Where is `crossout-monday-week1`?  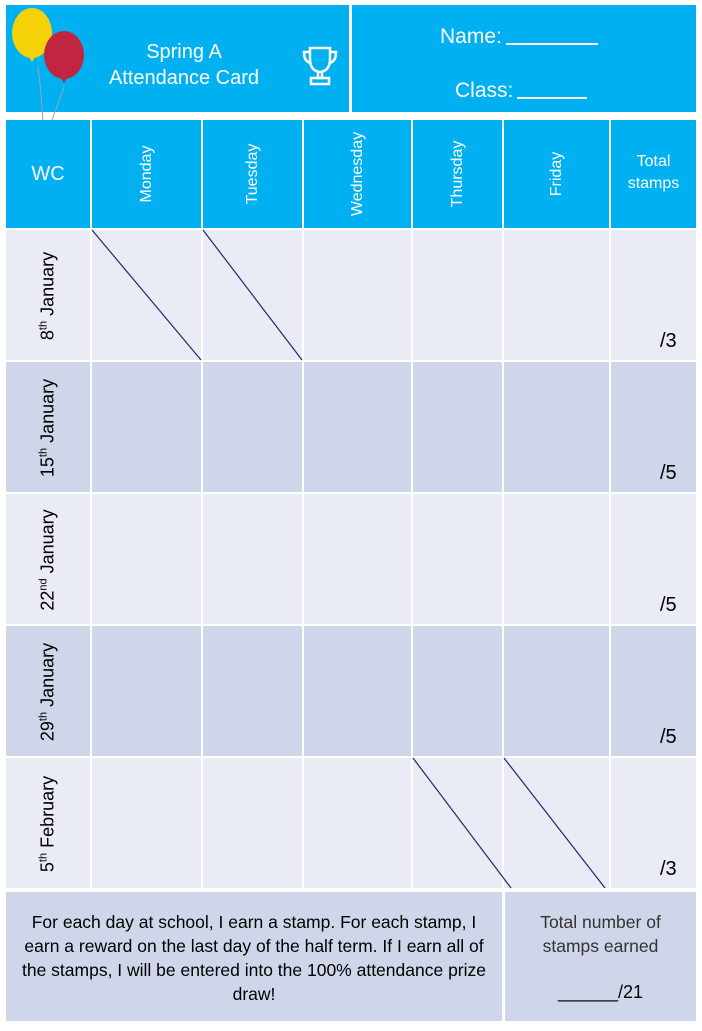
crossout-monday-week1 is located at coordinates (146, 295).